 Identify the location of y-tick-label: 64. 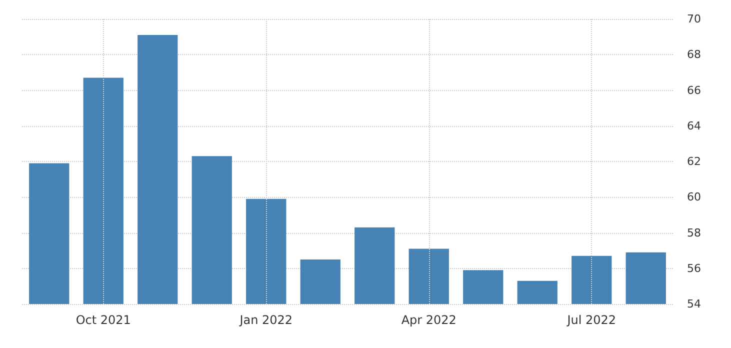
(694, 125).